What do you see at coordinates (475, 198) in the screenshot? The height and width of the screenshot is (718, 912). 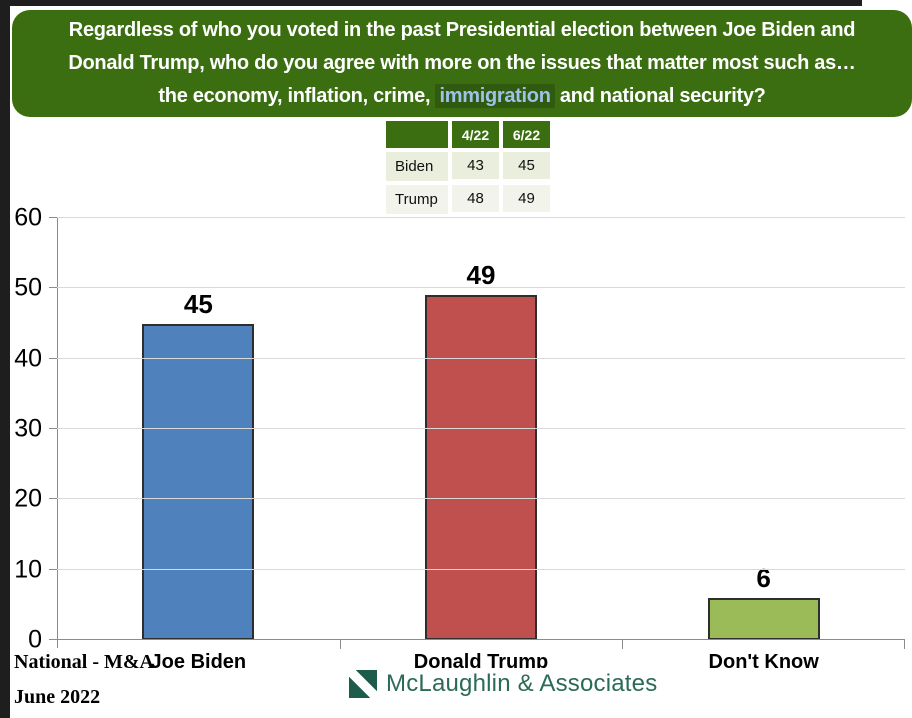 I see `table-trump-april: 48` at bounding box center [475, 198].